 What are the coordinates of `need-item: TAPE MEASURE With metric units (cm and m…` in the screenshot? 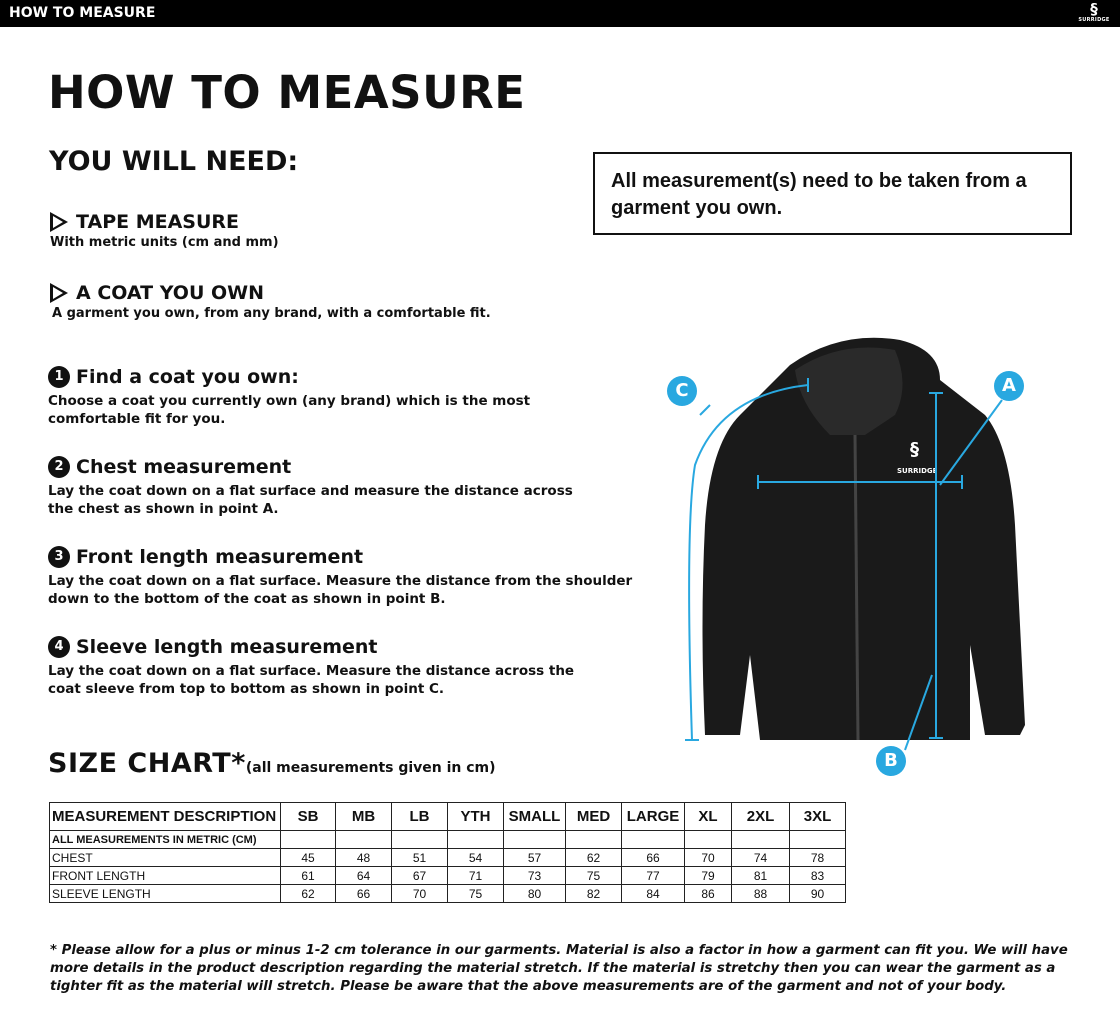 It's located at (164, 230).